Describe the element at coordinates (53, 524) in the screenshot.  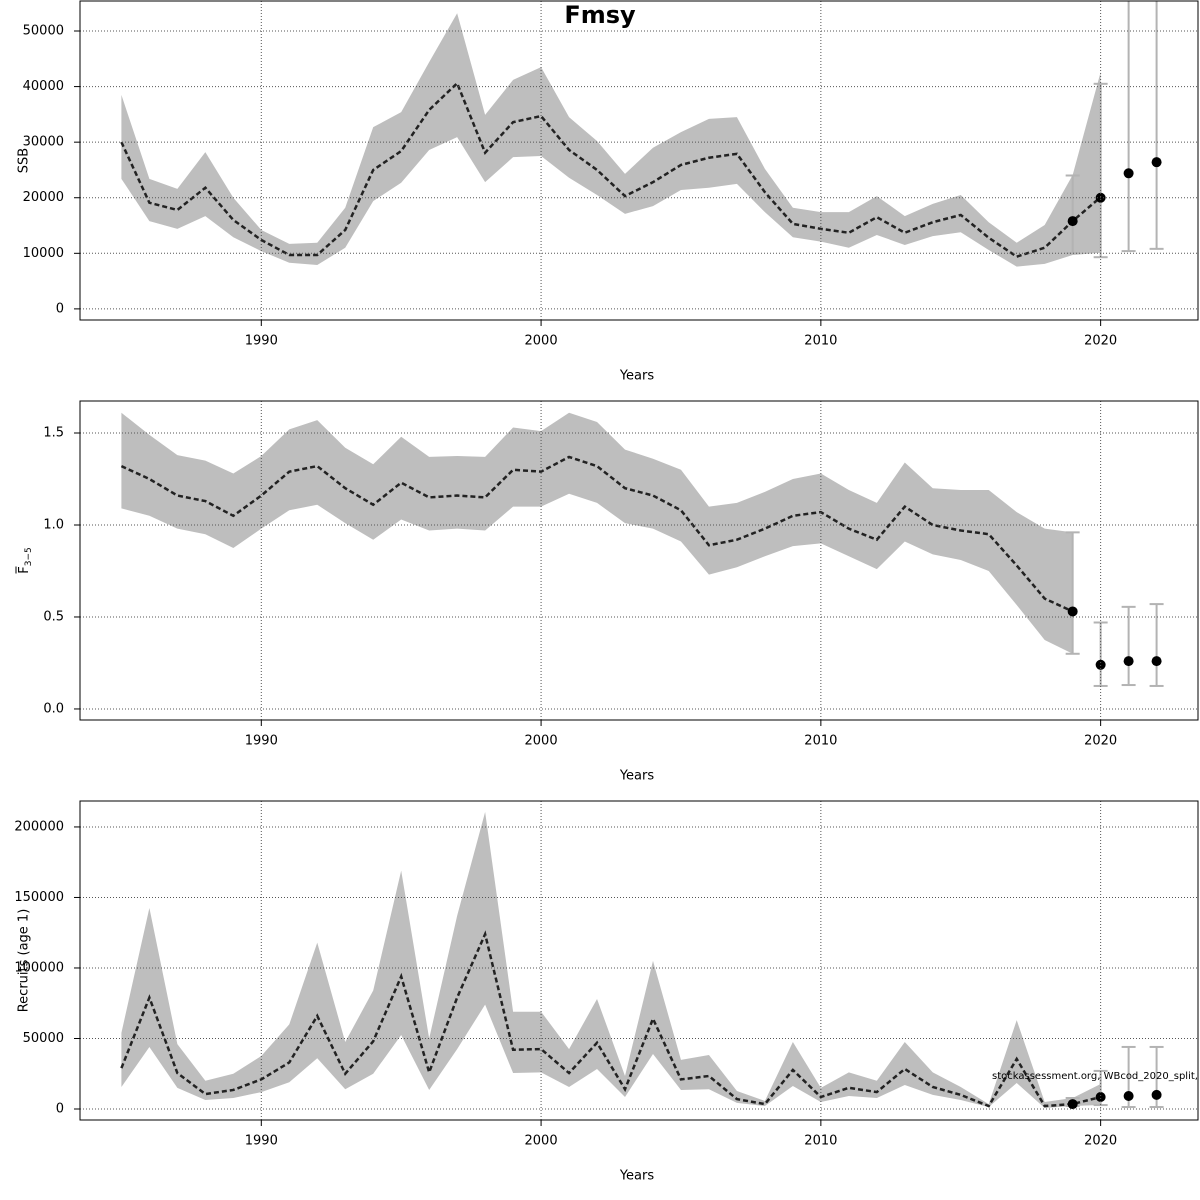
I see `y-tick-label: 1.0` at that location.